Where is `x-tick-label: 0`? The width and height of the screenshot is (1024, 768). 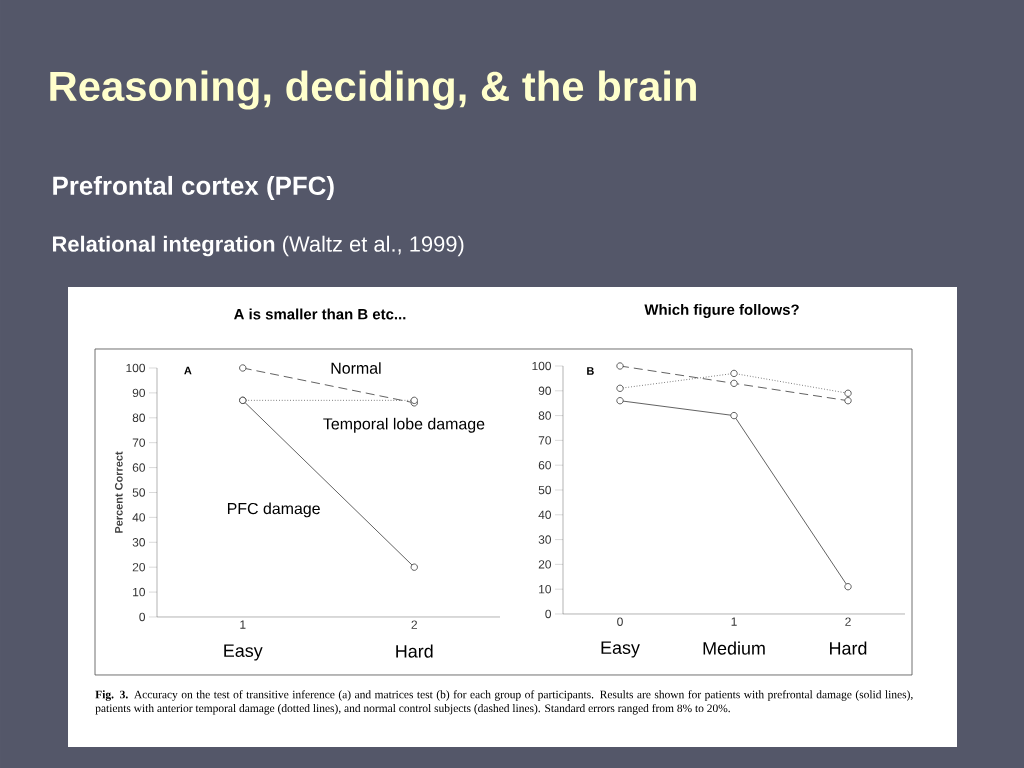
x-tick-label: 0 is located at coordinates (620, 621).